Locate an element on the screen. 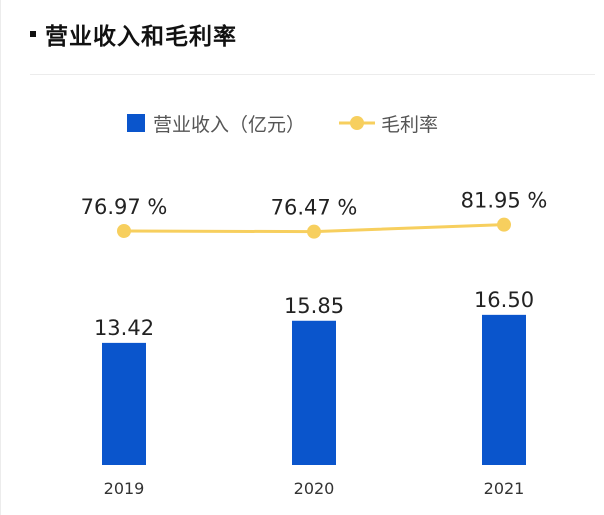 The height and width of the screenshot is (515, 604). bar-2020 is located at coordinates (314, 392).